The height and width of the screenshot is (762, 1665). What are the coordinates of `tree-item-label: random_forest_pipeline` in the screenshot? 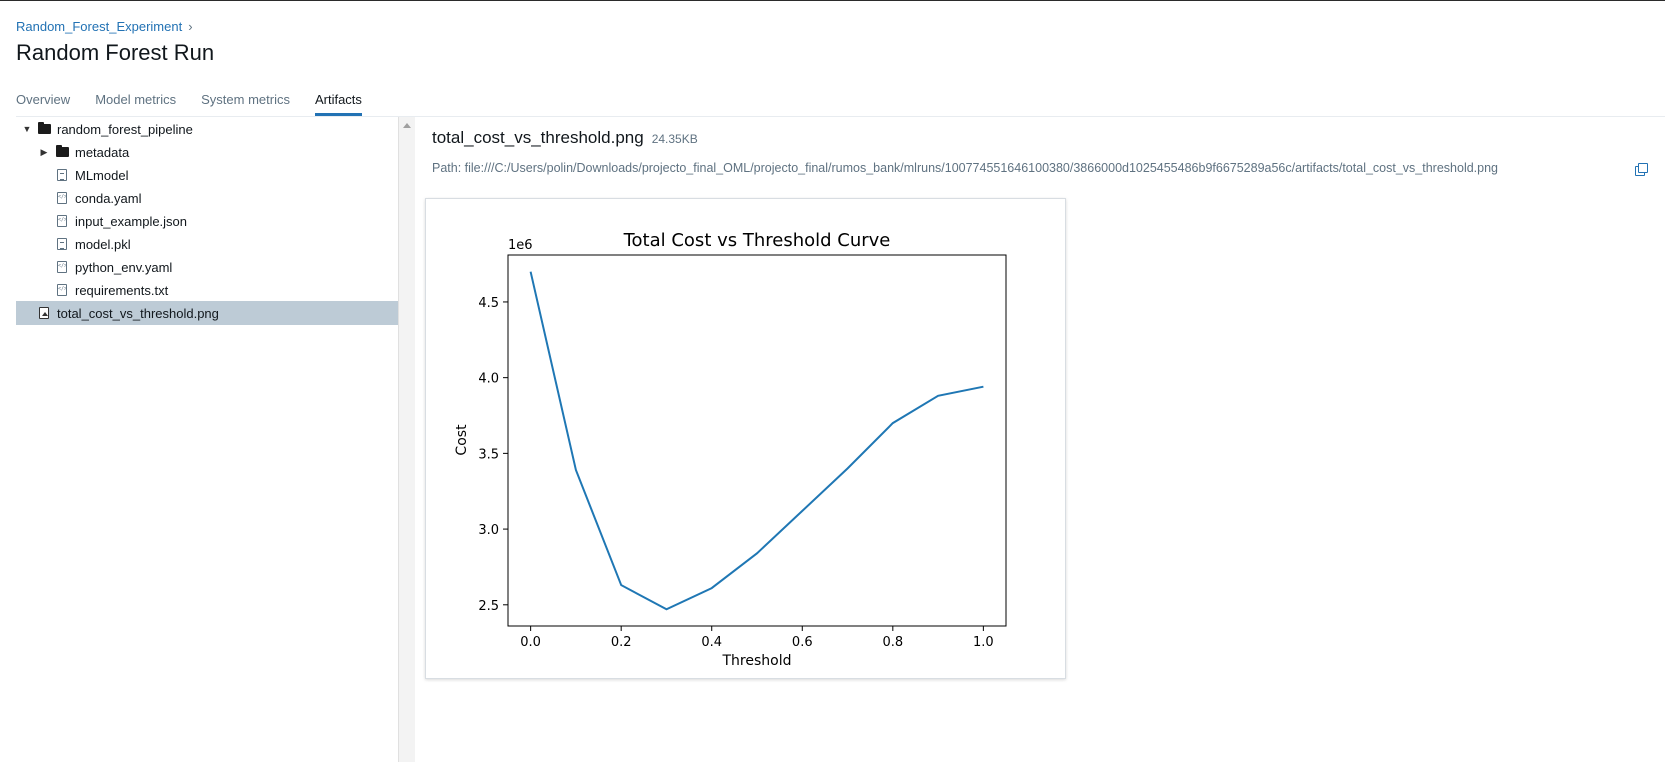 It's located at (125, 129).